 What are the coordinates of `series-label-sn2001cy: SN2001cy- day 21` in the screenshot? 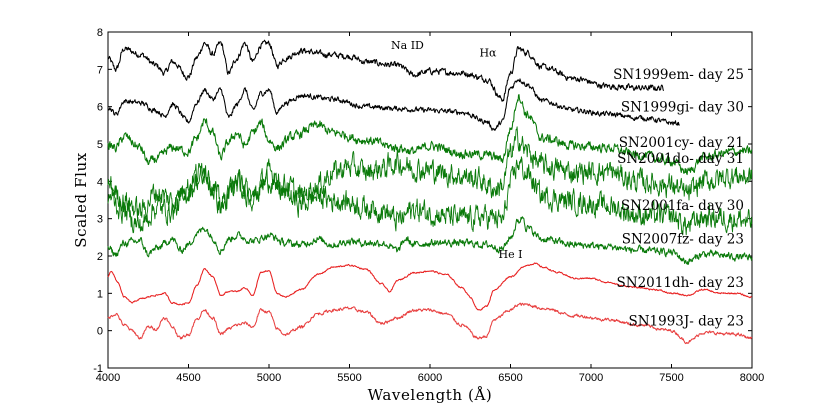 It's located at (681, 143).